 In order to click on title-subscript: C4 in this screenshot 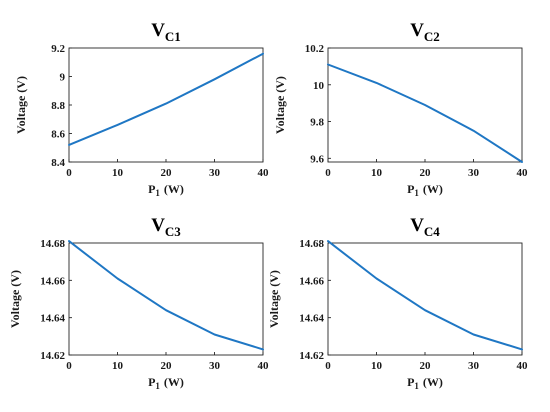, I will do `click(432, 231)`.